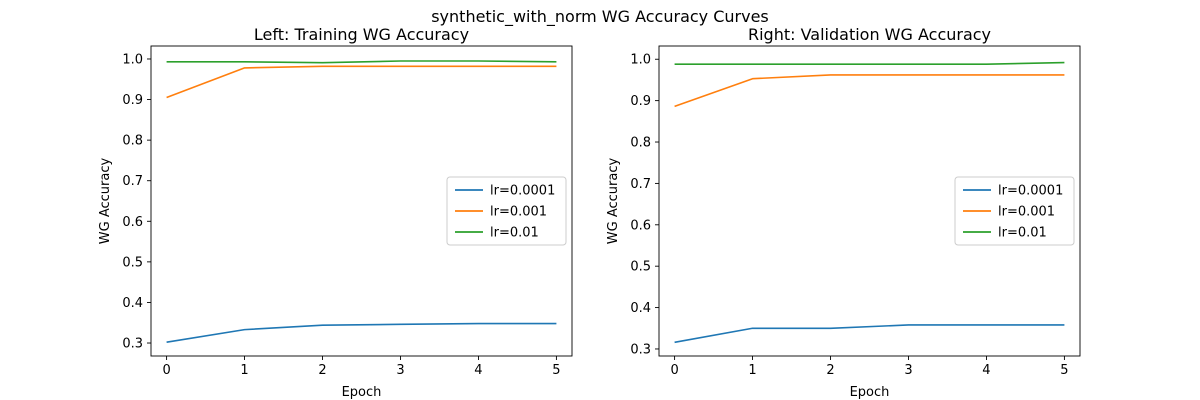 Image resolution: width=1200 pixels, height=400 pixels. I want to click on panel-title: Right: Validation WG Accuracy, so click(869, 34).